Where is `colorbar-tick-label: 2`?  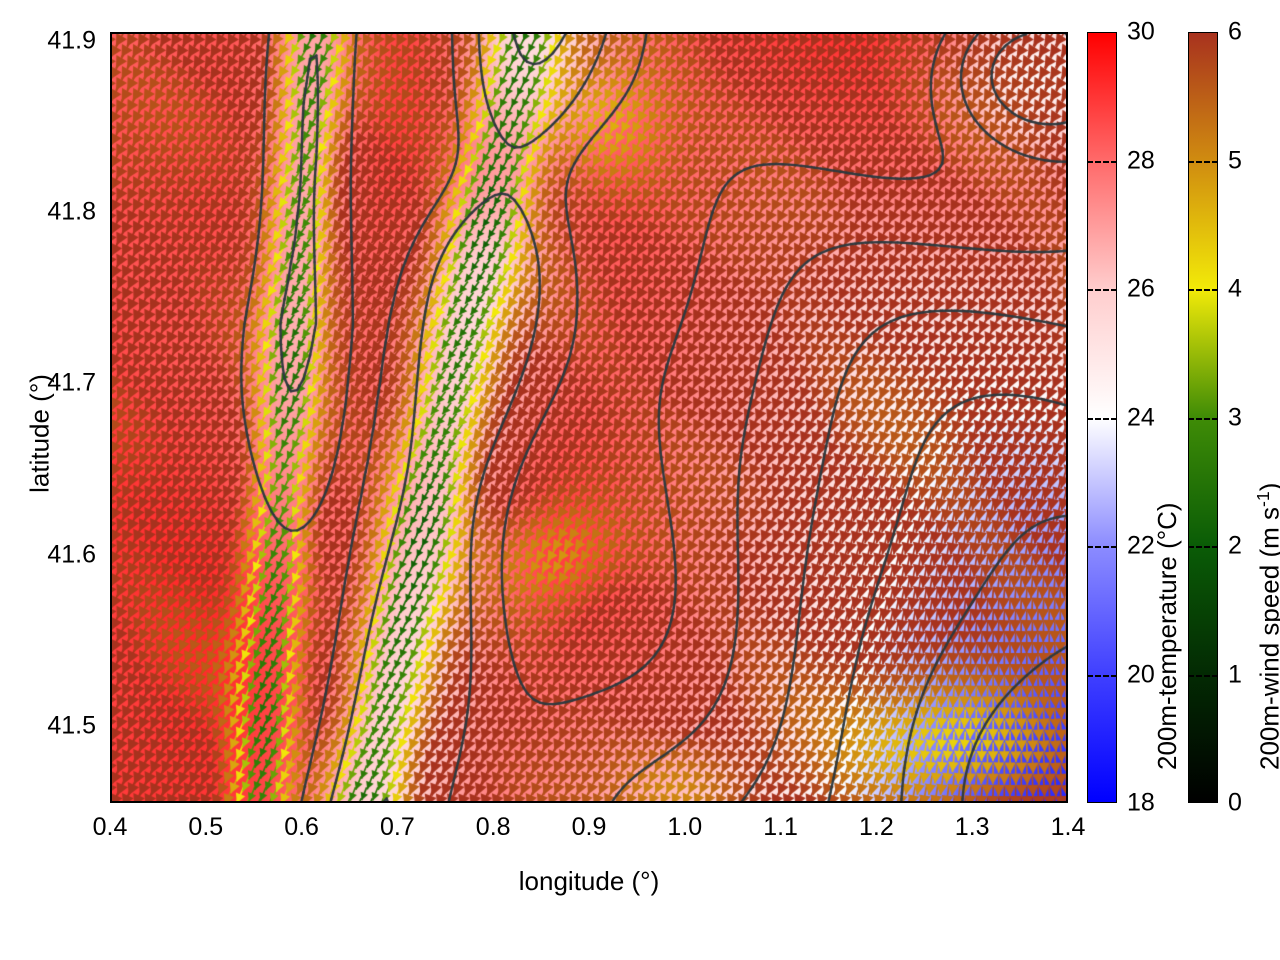
colorbar-tick-label: 2 is located at coordinates (1235, 545).